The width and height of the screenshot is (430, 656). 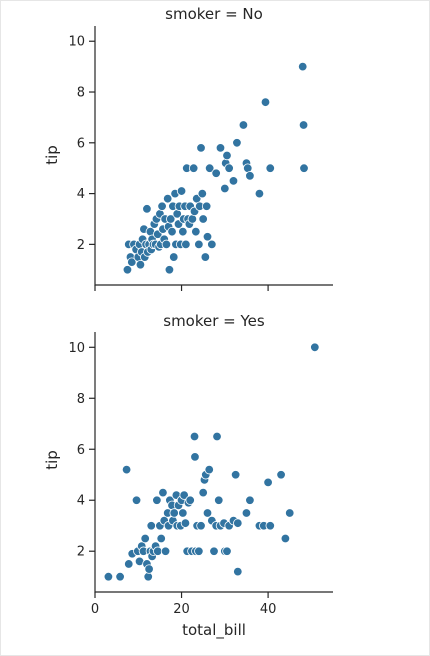 What do you see at coordinates (181, 288) in the screenshot?
I see `x-ticks` at bounding box center [181, 288].